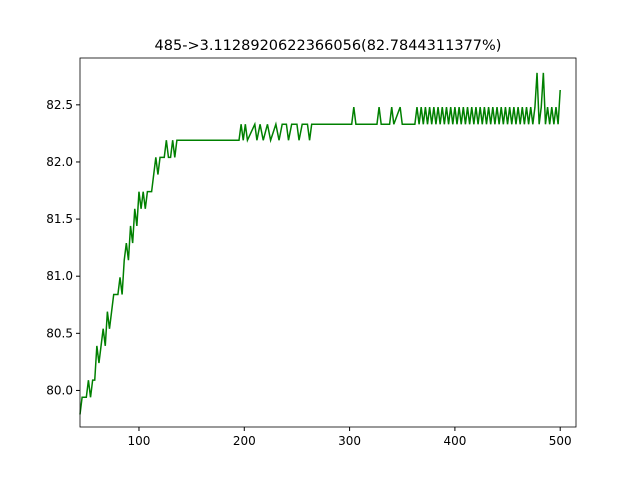 The height and width of the screenshot is (484, 640). Describe the element at coordinates (349, 441) in the screenshot. I see `x-tick-label: 300` at that location.